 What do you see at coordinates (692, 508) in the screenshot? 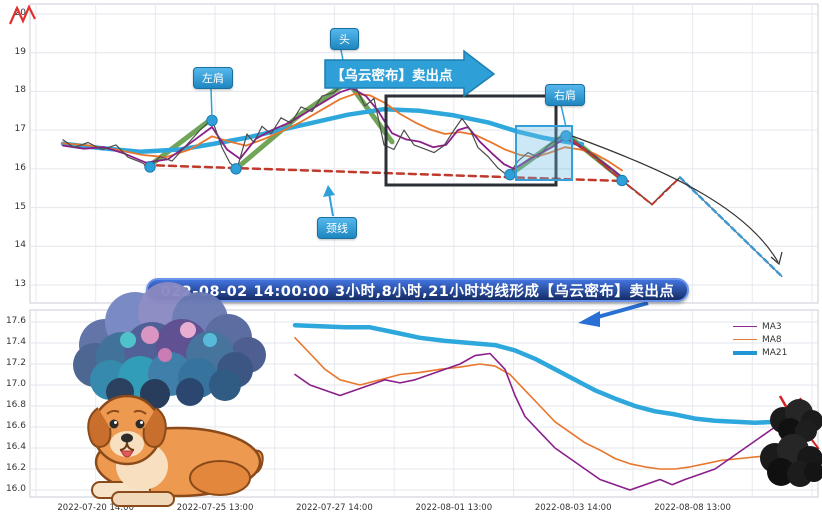
I see `x-tick-label: 2022-08-08 13:00` at bounding box center [692, 508].